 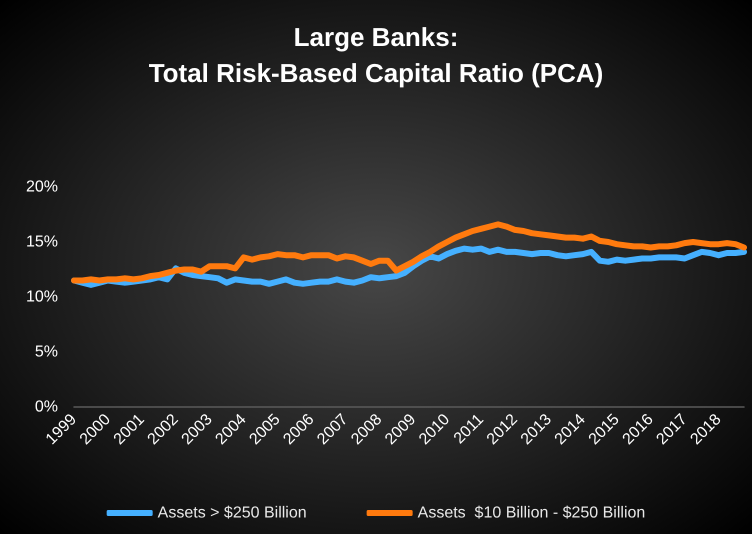 I want to click on y-tick-label: 0%, so click(x=46, y=407).